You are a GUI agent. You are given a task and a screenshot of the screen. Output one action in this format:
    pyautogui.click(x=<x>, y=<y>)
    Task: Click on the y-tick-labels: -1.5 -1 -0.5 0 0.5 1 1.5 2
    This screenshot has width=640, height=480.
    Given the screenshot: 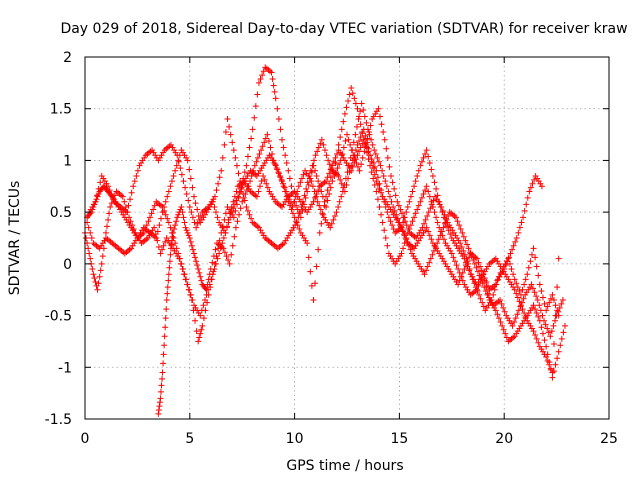 What is the action you would take?
    pyautogui.click(x=58, y=239)
    